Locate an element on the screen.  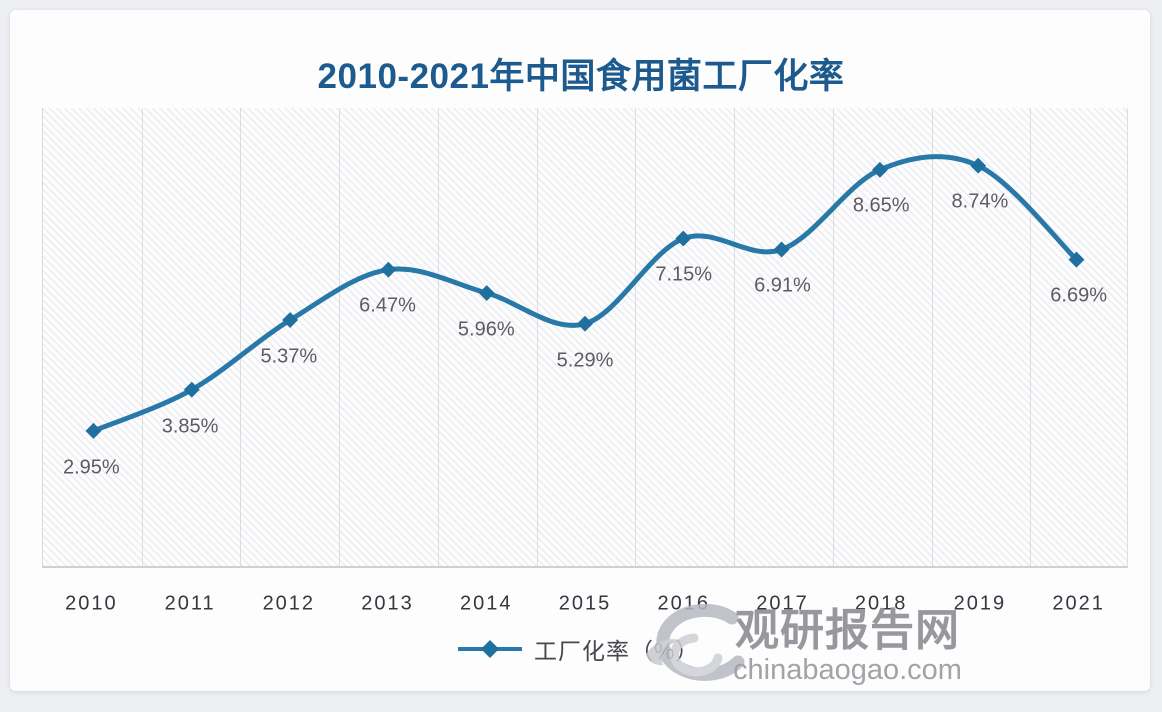
point-label: 5.29% is located at coordinates (585, 360).